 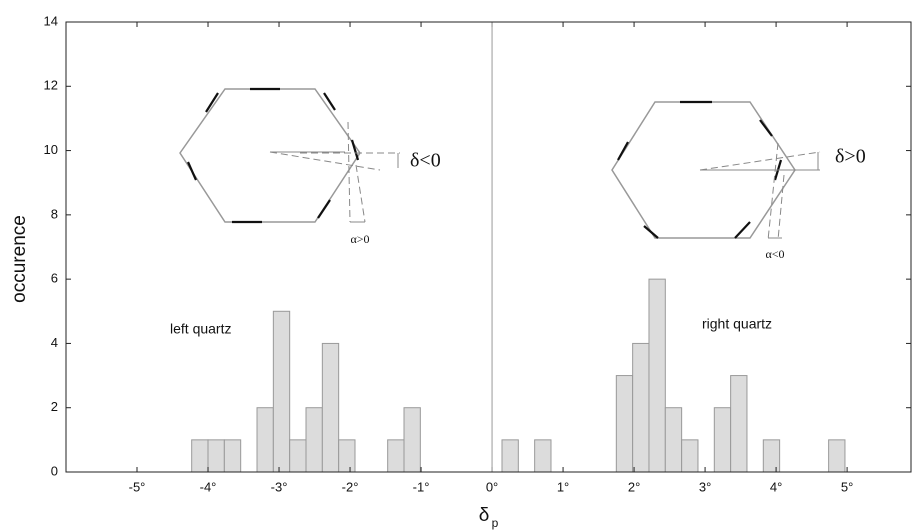 I want to click on y-tick-label: 12, so click(x=51, y=85).